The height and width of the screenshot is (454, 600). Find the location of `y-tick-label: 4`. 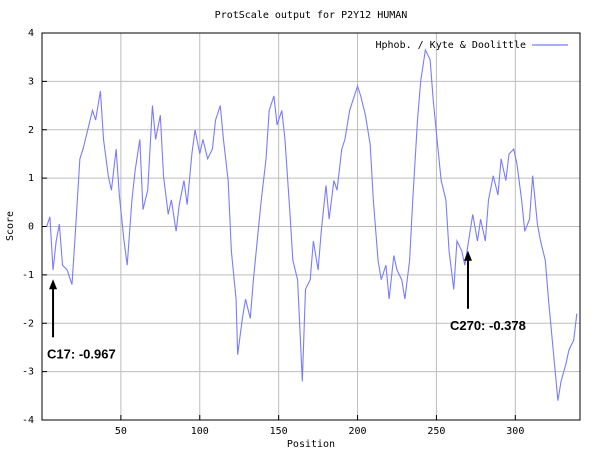

y-tick-label: 4 is located at coordinates (31, 33).